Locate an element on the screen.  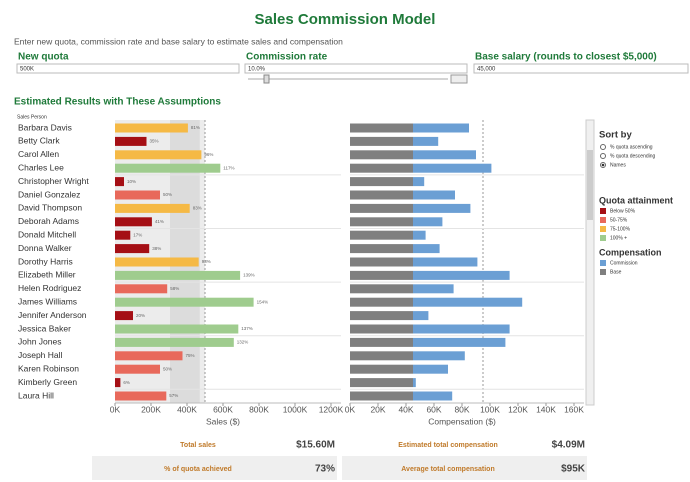
value-label: 96% is located at coordinates (208, 154).